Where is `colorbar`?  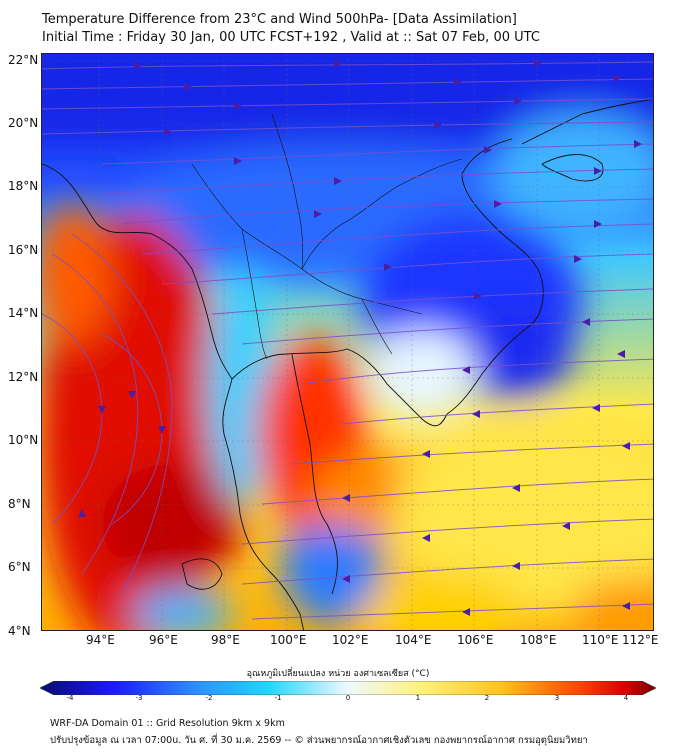 colorbar is located at coordinates (348, 688).